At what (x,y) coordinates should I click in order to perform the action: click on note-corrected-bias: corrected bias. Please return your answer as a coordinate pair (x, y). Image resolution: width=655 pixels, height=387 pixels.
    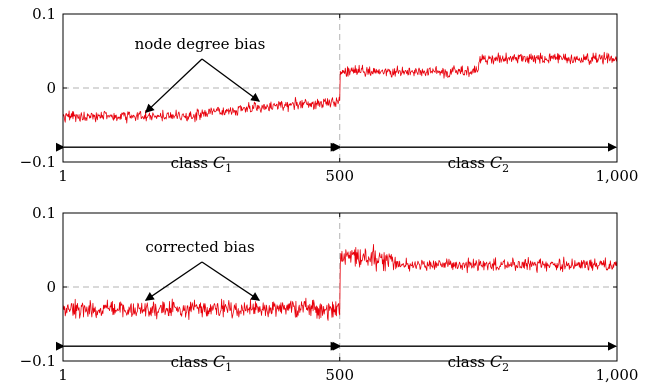
    Looking at the image, I should click on (199, 247).